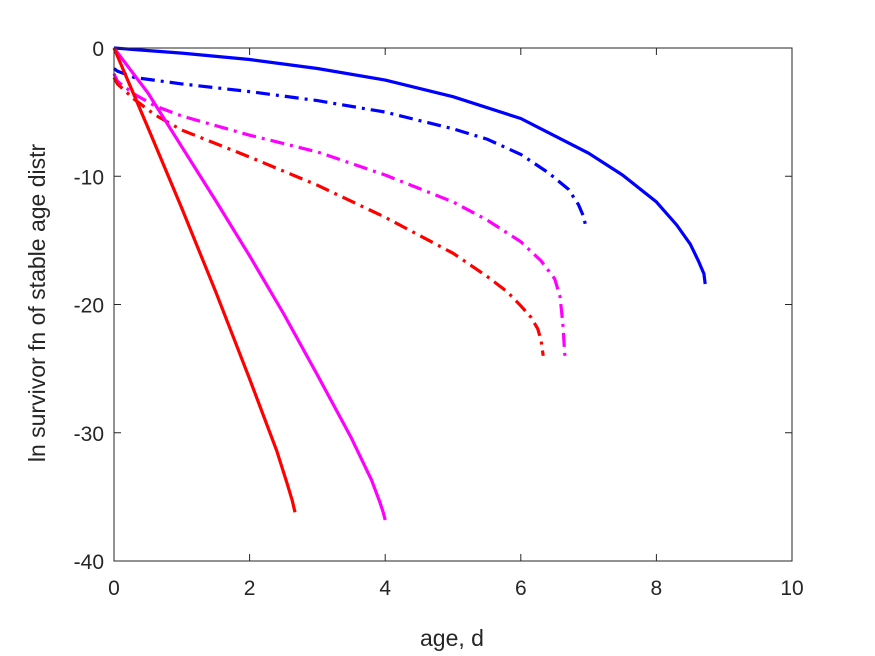 The width and height of the screenshot is (875, 656). Describe the element at coordinates (452, 638) in the screenshot. I see `x-axis-label: age, d` at that location.